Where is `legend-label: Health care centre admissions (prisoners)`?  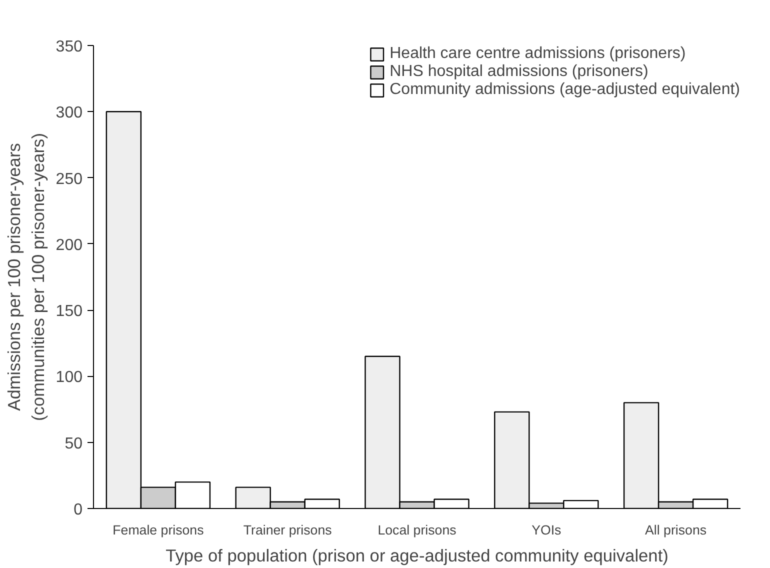 legend-label: Health care centre admissions (prisoners) is located at coordinates (538, 54).